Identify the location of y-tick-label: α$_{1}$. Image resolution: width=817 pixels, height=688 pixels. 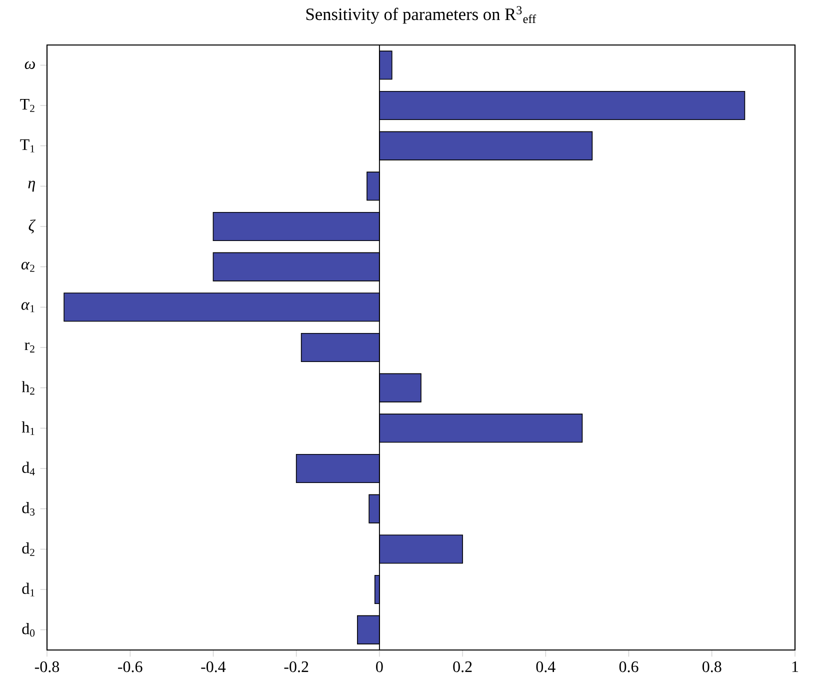
(27, 307).